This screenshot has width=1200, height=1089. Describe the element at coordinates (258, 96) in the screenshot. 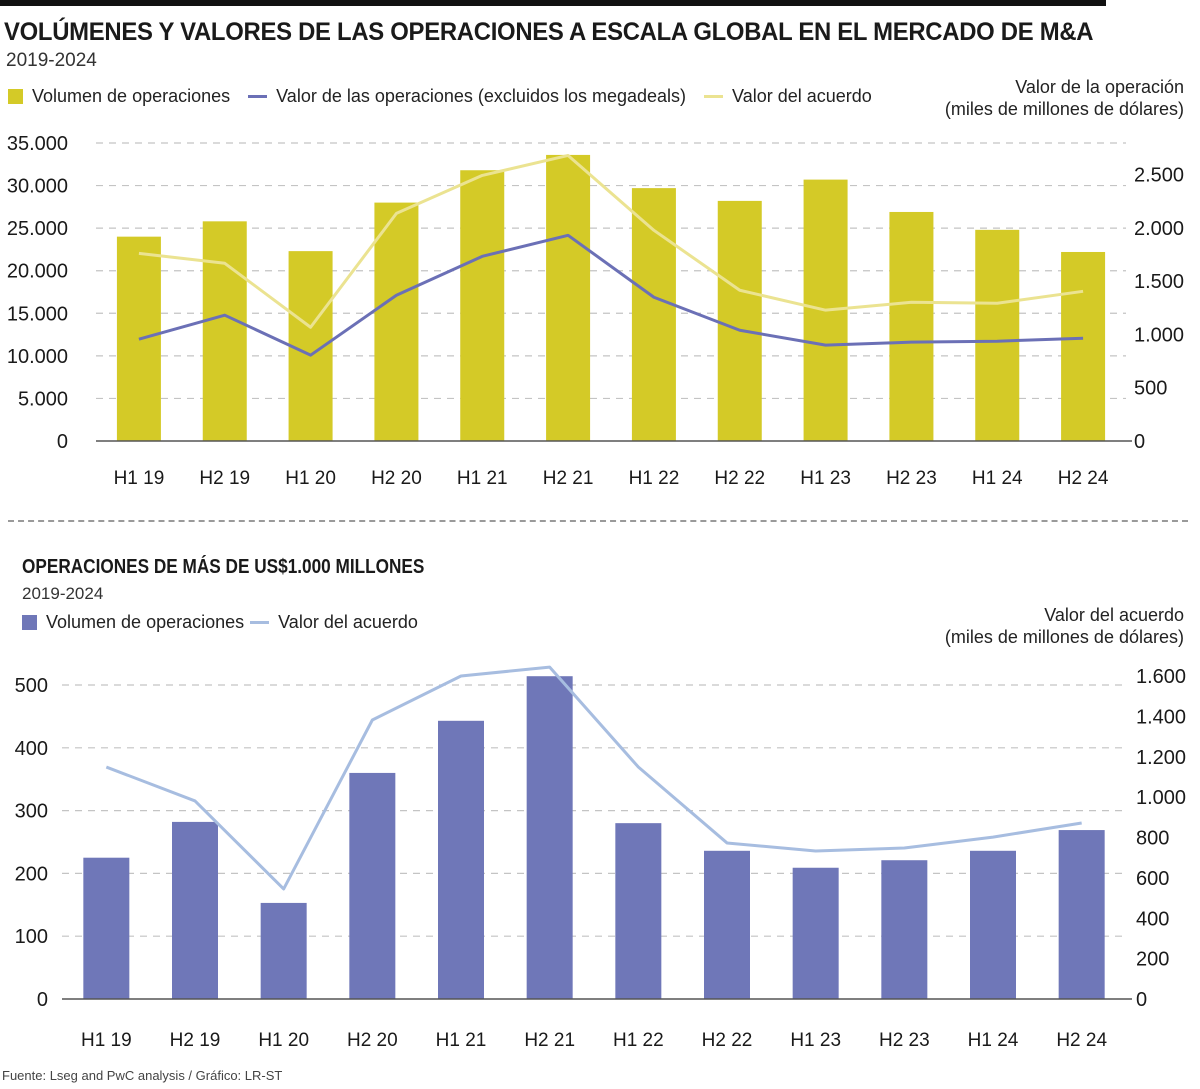

I see `legend-swatch-value-excl` at that location.